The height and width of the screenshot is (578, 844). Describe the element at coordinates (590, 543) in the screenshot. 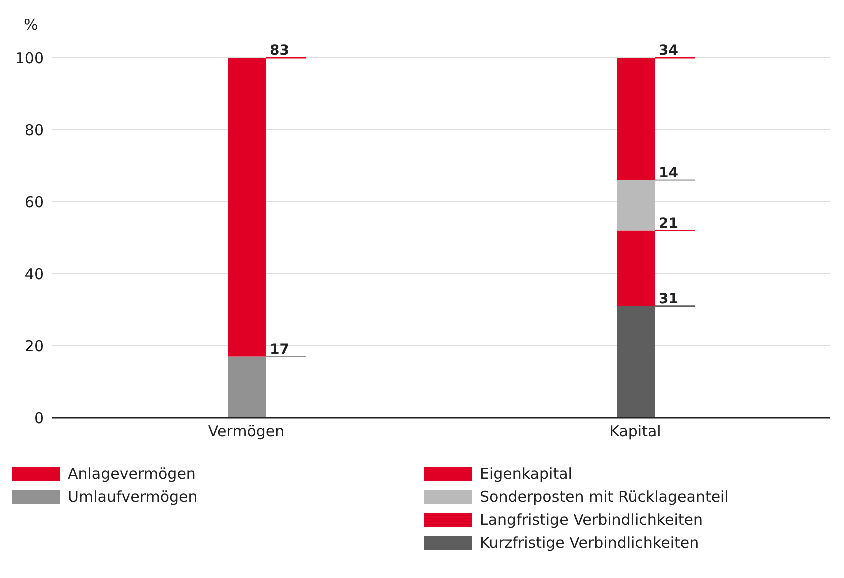

I see `legend-label: Kurzfristige Verbindlichkeiten` at that location.